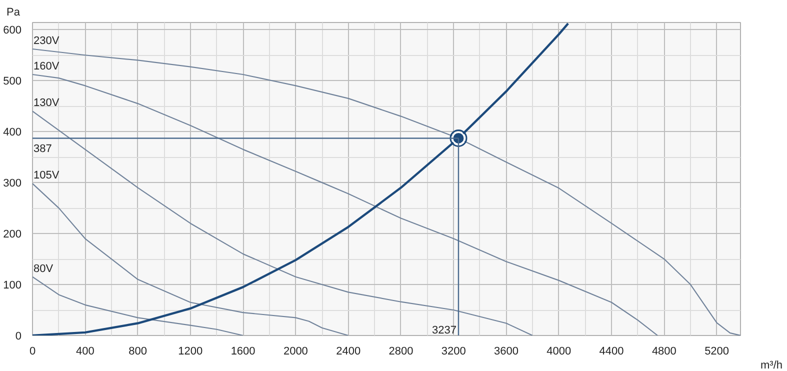  I want to click on x-tick-label: 4000, so click(559, 352).